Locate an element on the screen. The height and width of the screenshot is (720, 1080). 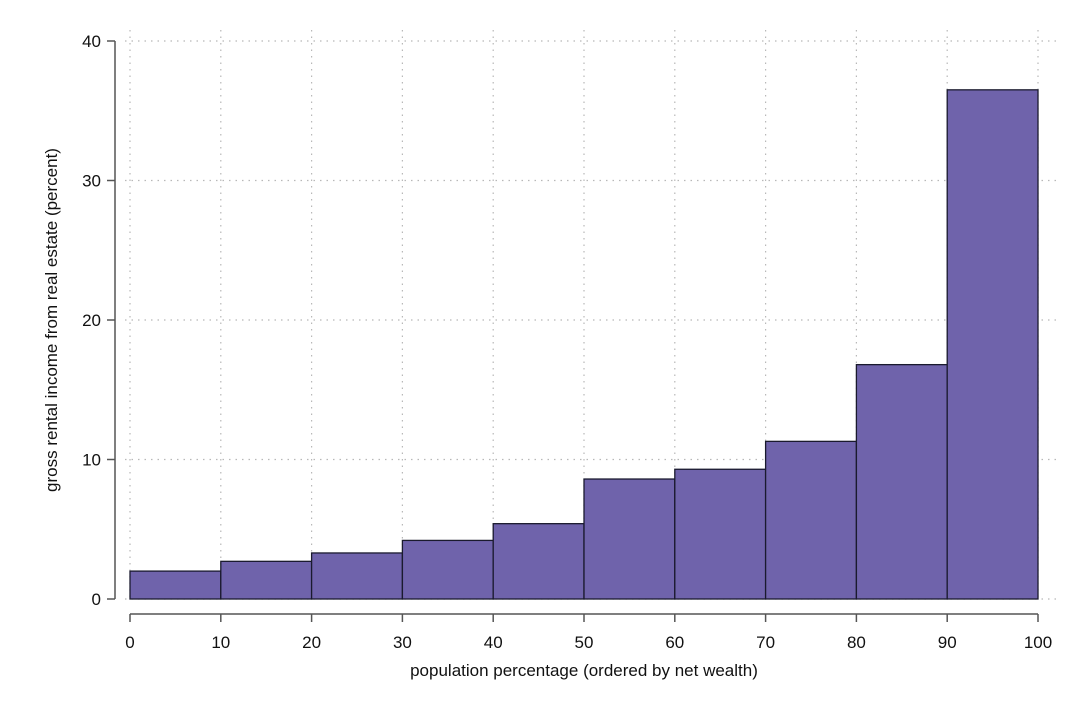
x-tick-label: 20 is located at coordinates (311, 642).